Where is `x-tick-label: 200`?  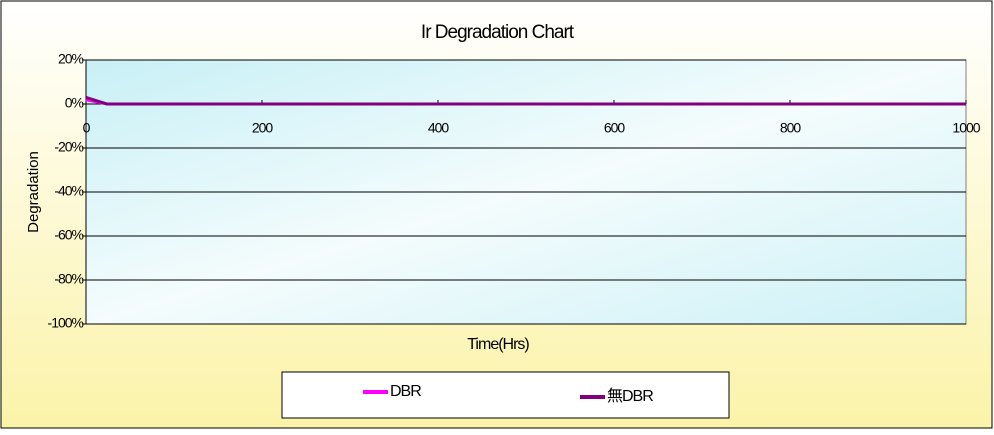 x-tick-label: 200 is located at coordinates (263, 128).